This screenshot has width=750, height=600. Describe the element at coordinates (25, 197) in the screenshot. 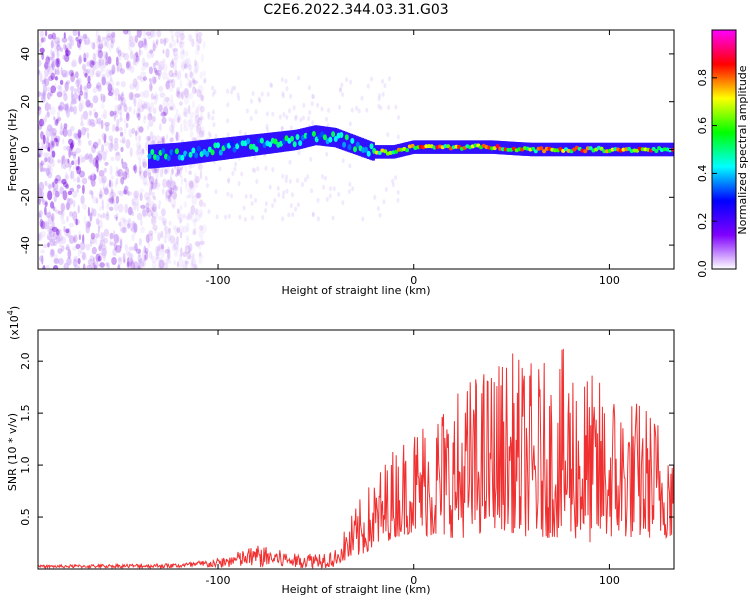

I see `y-tick-label: -20` at that location.